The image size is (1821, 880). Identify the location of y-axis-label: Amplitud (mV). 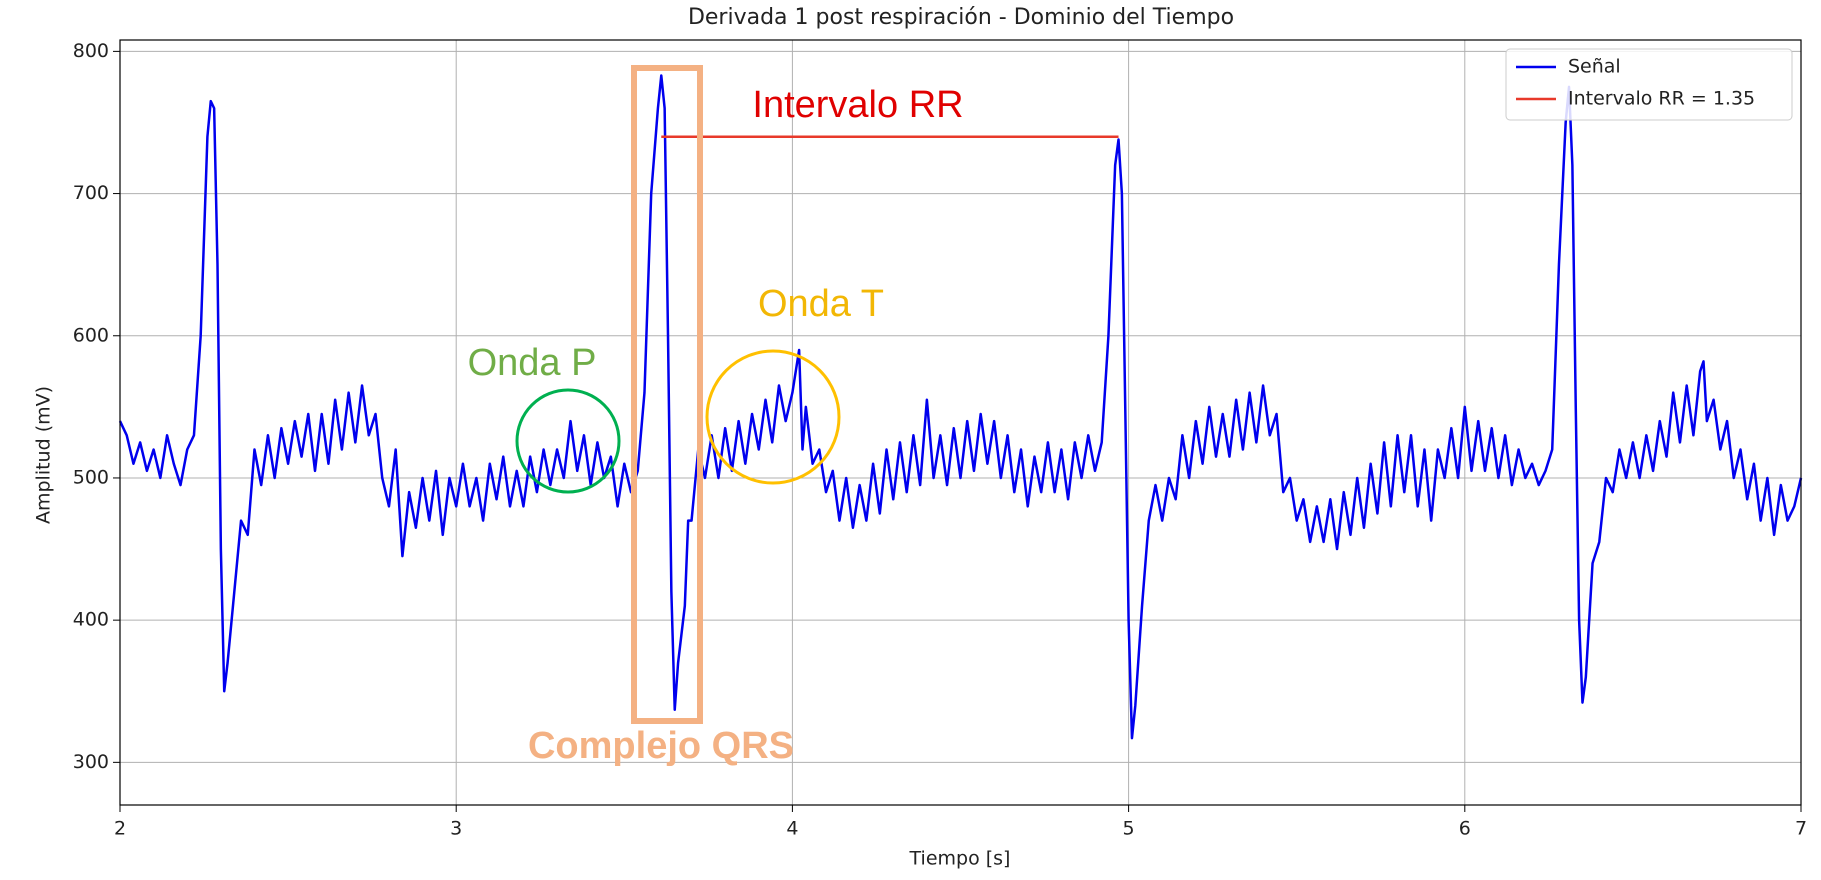
(44, 455).